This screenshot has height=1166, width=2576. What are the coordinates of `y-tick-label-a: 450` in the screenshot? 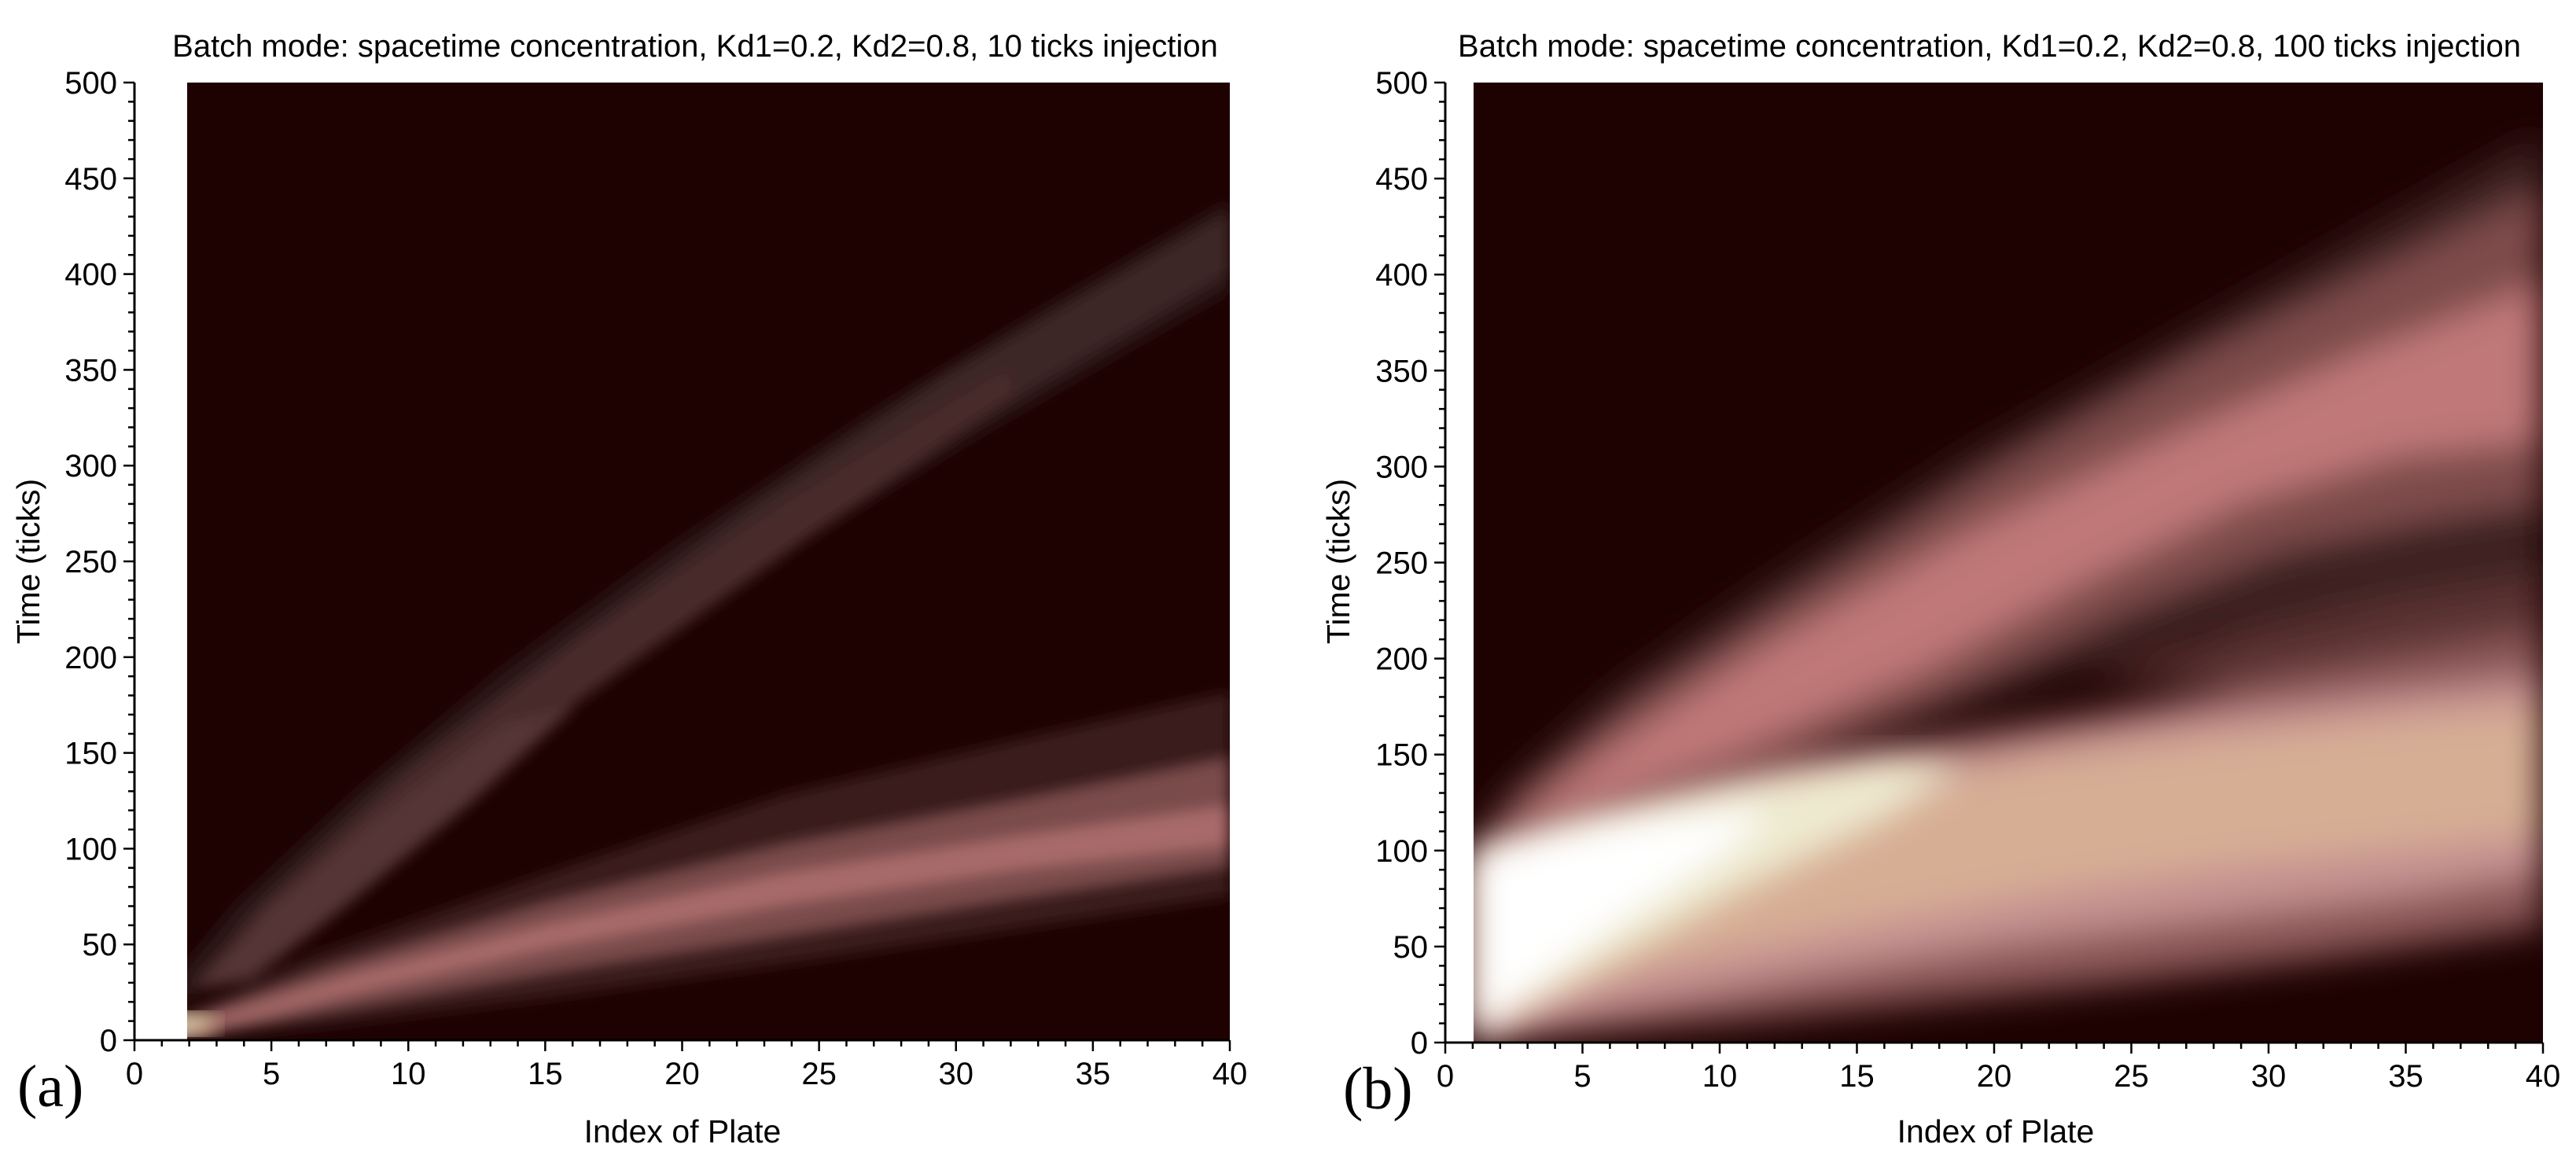 It's located at (90, 179).